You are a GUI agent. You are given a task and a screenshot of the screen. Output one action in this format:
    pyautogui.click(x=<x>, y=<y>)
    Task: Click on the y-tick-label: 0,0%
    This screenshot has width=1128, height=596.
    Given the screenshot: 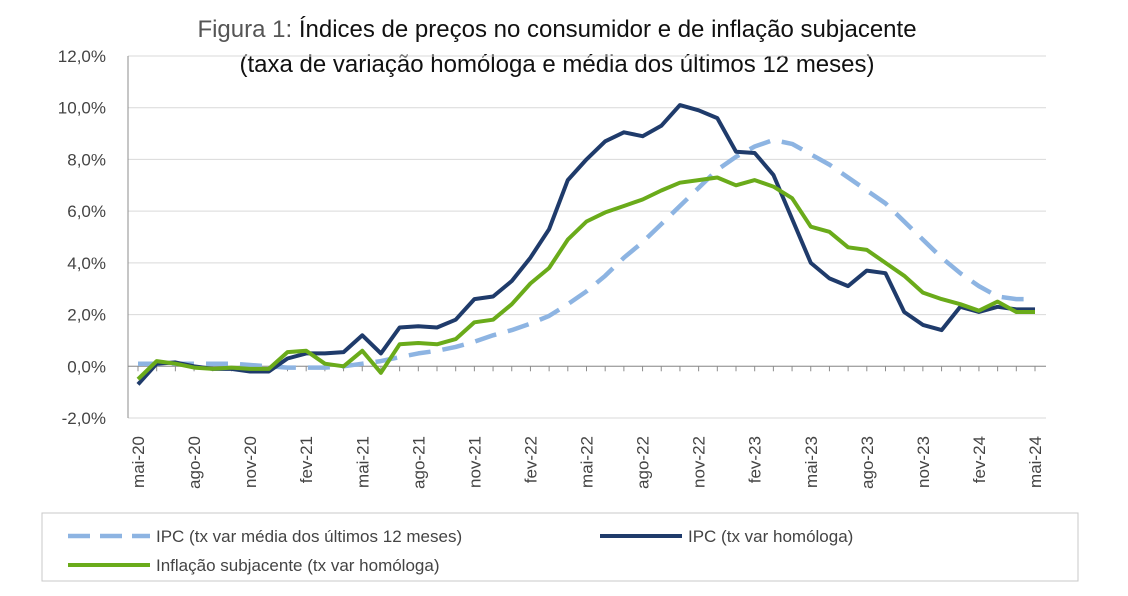 What is the action you would take?
    pyautogui.click(x=86, y=366)
    